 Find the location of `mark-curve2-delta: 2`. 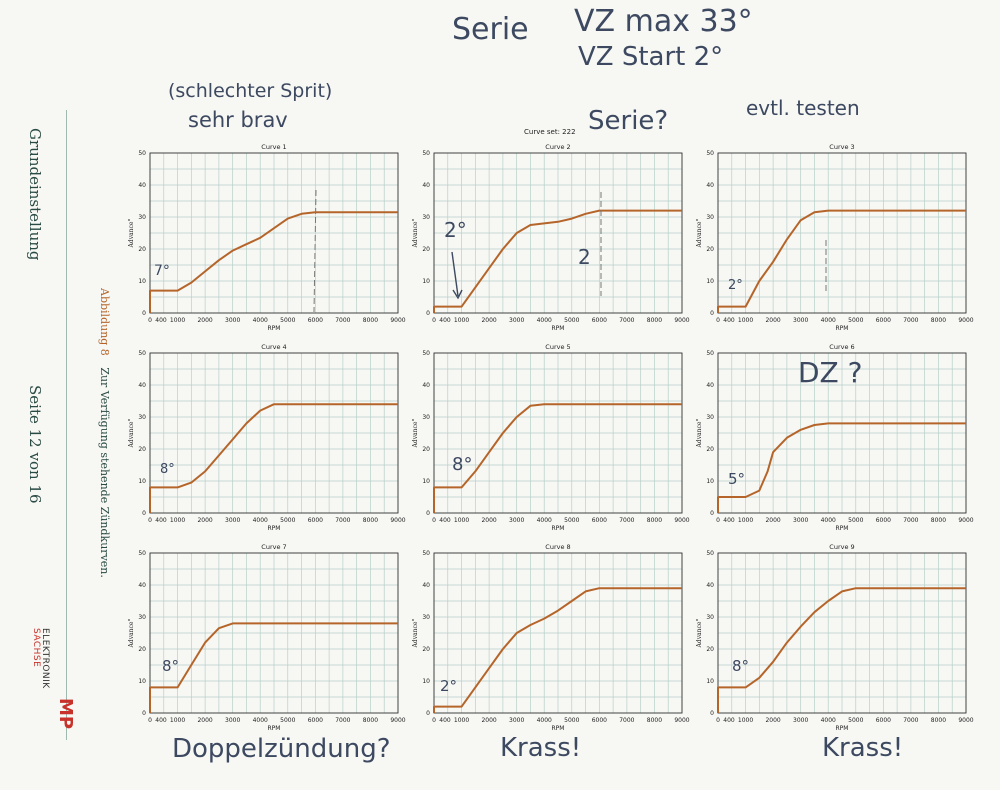

mark-curve2-delta: 2 is located at coordinates (584, 257).